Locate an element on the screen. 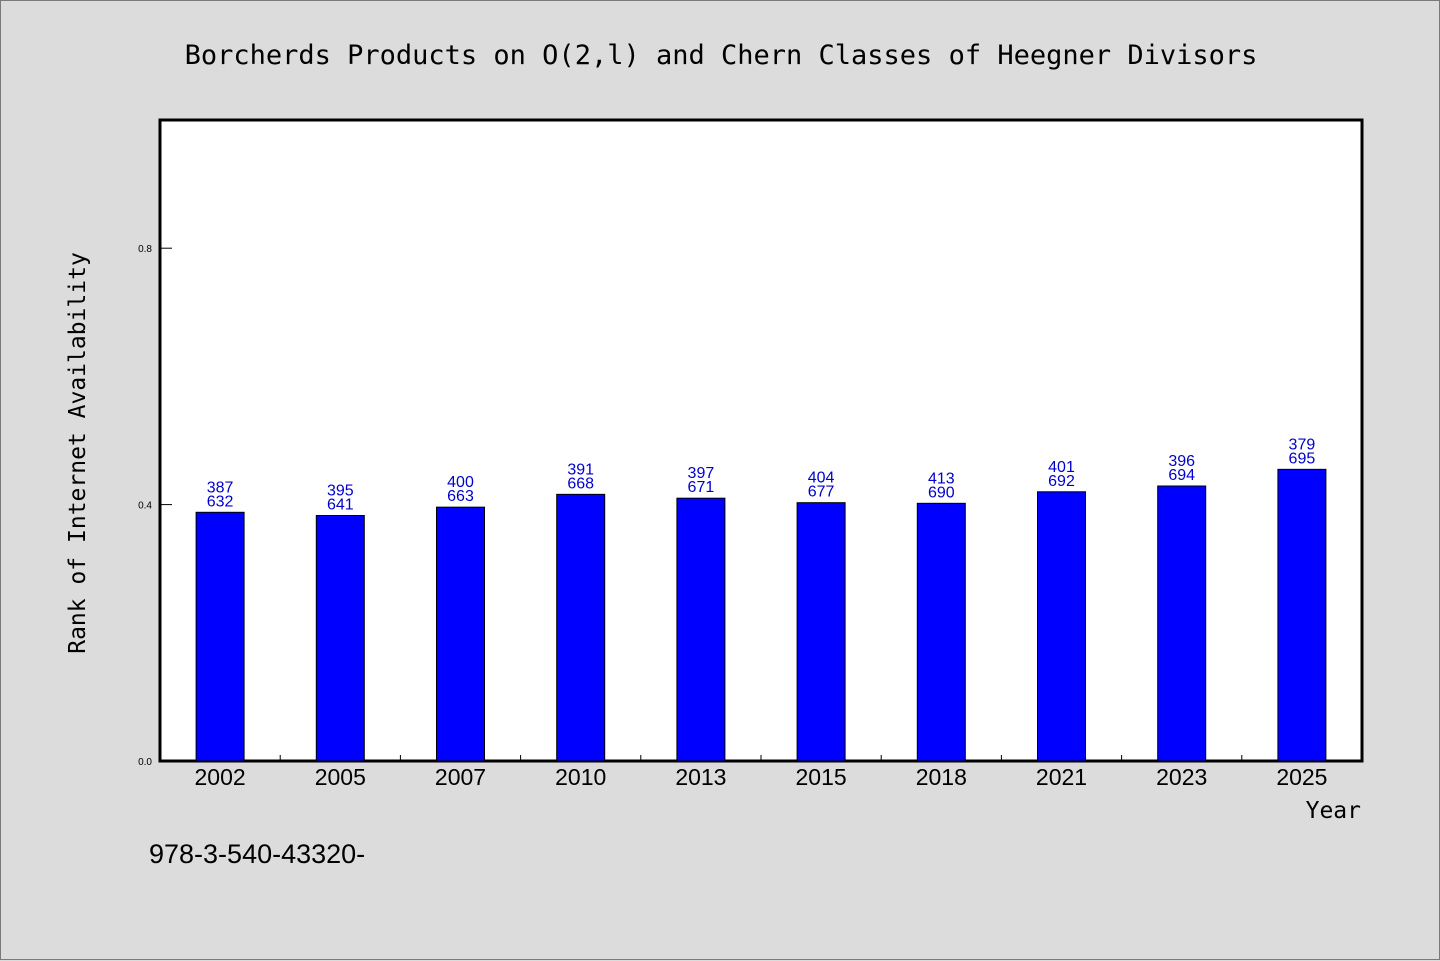  y-axis: 0.0 0.4 0.8 is located at coordinates (155, 506).